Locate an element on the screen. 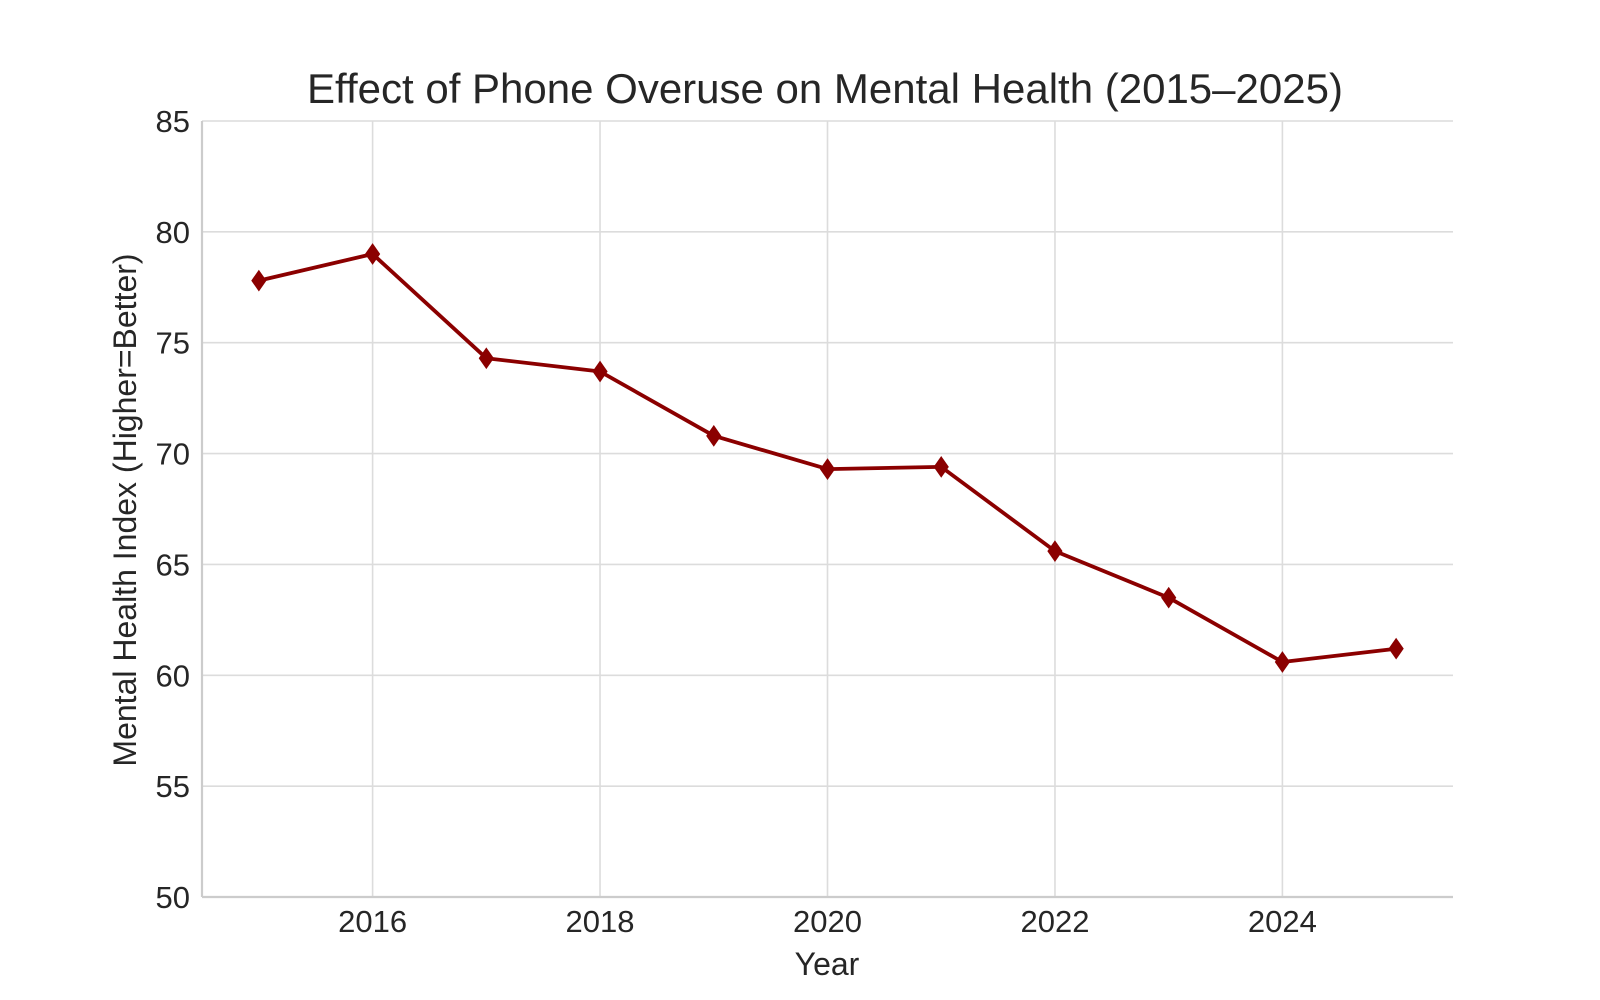 This screenshot has width=1600, height=1000. data-point-2015 is located at coordinates (259, 280).